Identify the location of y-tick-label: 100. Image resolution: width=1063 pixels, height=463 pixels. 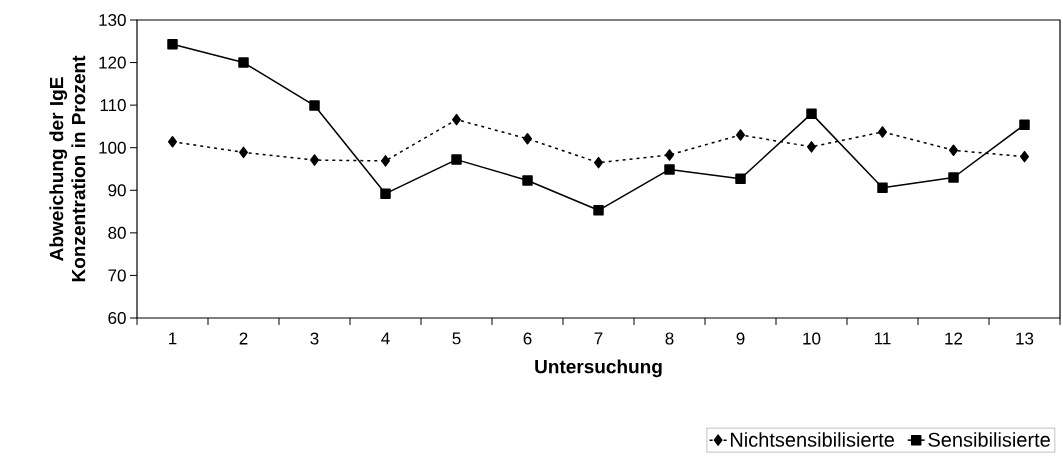
(112, 147).